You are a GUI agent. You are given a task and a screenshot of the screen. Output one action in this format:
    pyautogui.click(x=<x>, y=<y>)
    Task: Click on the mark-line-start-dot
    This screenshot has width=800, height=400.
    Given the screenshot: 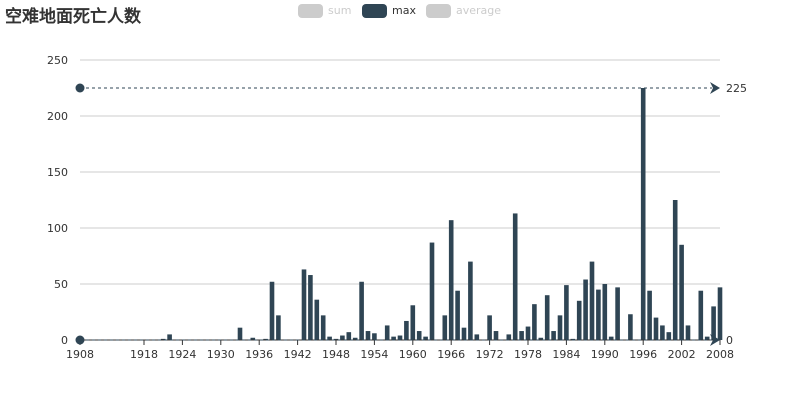 What is the action you would take?
    pyautogui.click(x=80, y=88)
    